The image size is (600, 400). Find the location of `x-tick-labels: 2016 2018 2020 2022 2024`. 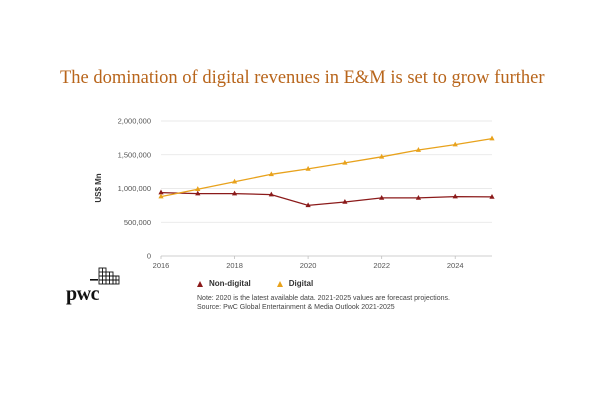

x-tick-labels: 2016 2018 2020 2022 2024 is located at coordinates (308, 265).